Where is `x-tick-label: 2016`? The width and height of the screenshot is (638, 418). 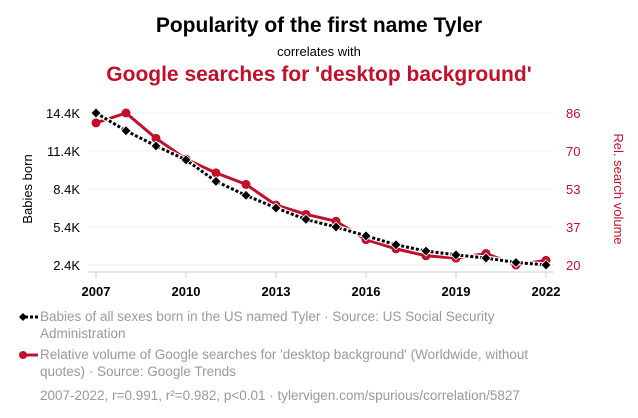 x-tick-label: 2016 is located at coordinates (366, 291).